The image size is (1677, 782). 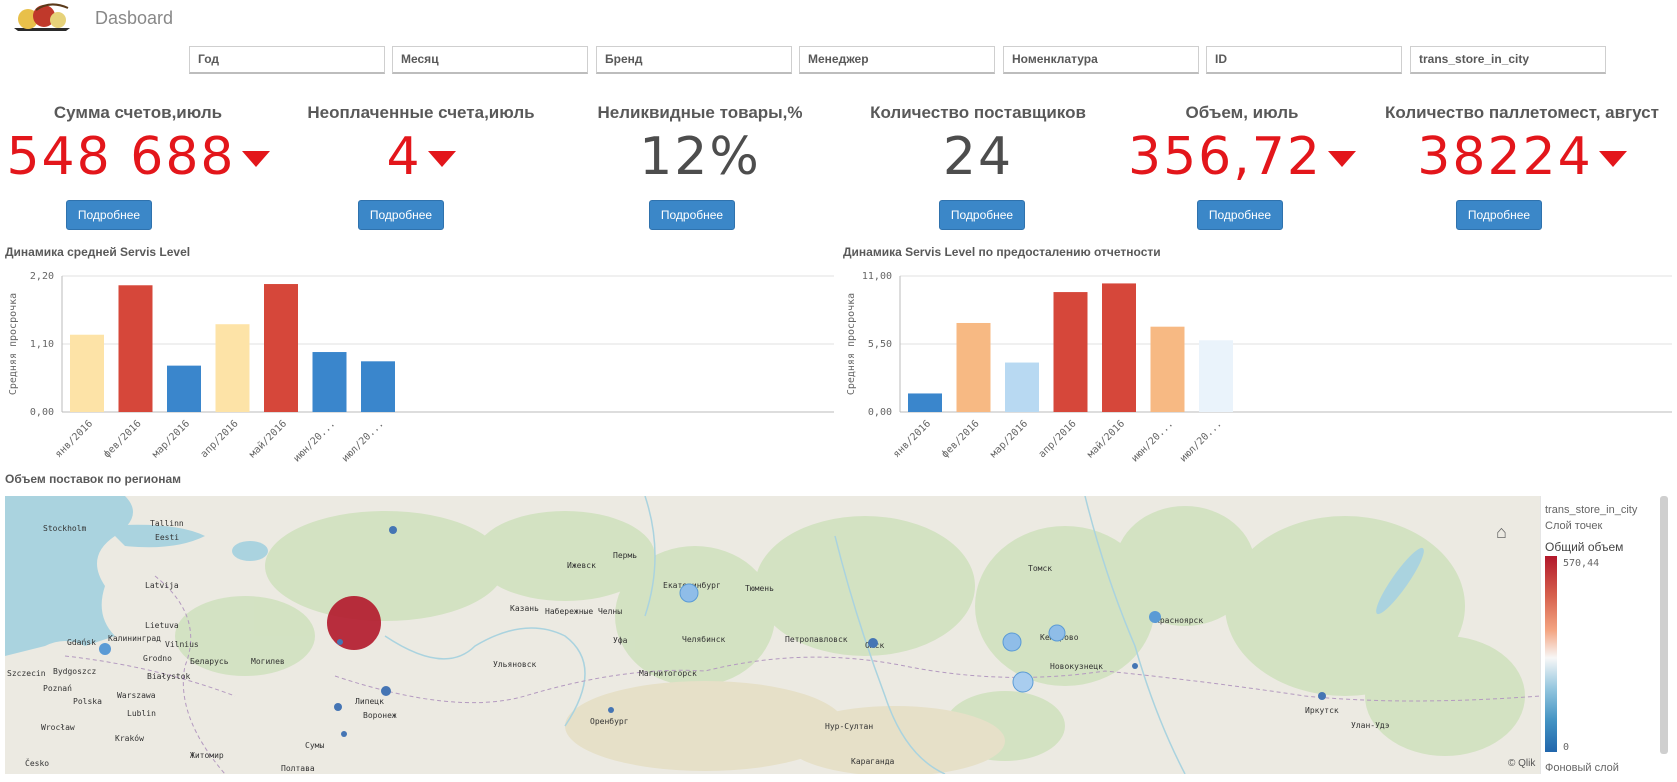 I want to click on filter-id: ID, so click(x=1304, y=60).